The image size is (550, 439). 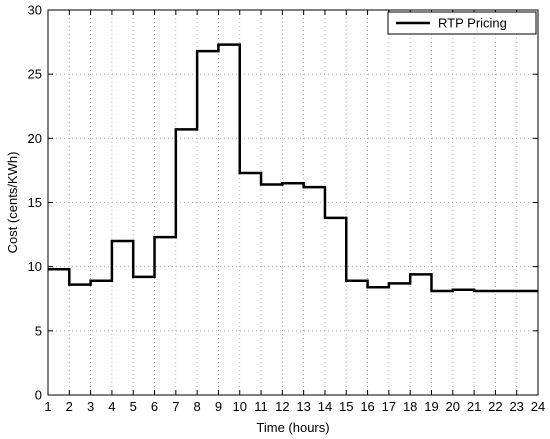 What do you see at coordinates (38, 330) in the screenshot?
I see `y-tick-label-5: 5` at bounding box center [38, 330].